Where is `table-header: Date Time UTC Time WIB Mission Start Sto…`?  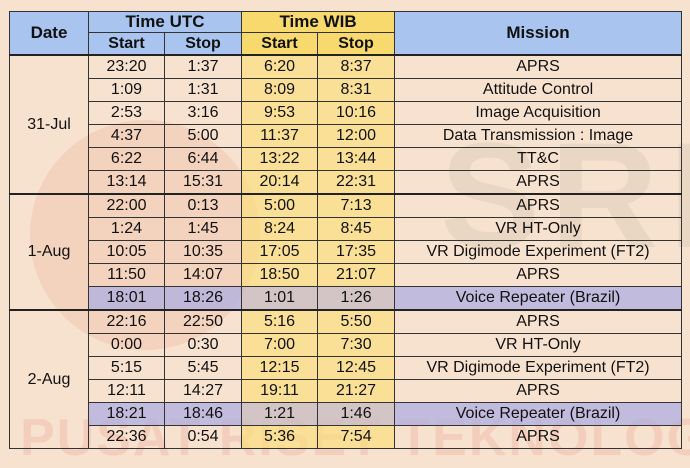 table-header: Date Time UTC Time WIB Mission Start Sto… is located at coordinates (346, 33).